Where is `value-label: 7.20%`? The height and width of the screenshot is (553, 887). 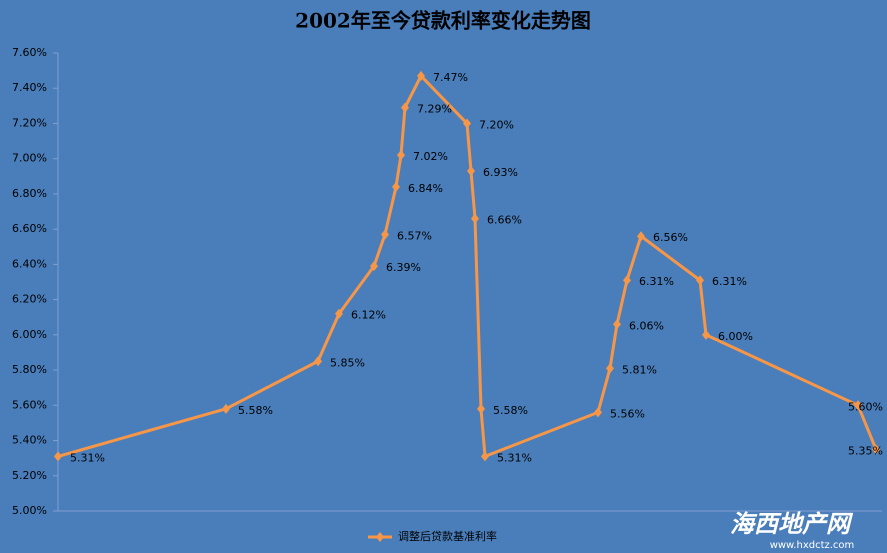 value-label: 7.20% is located at coordinates (496, 124).